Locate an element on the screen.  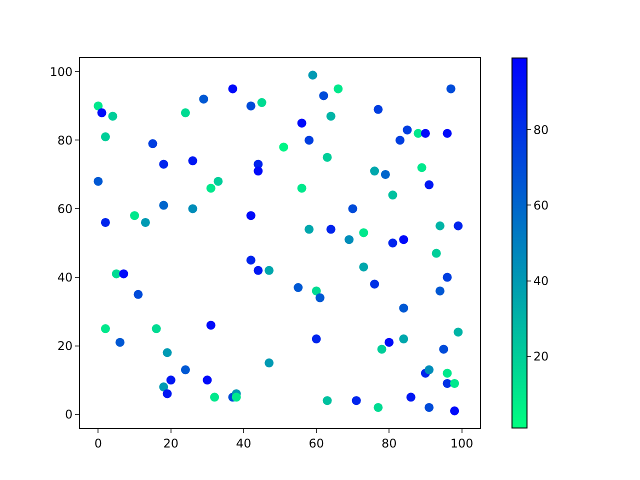
y-tick-label: 0 is located at coordinates (68, 415).